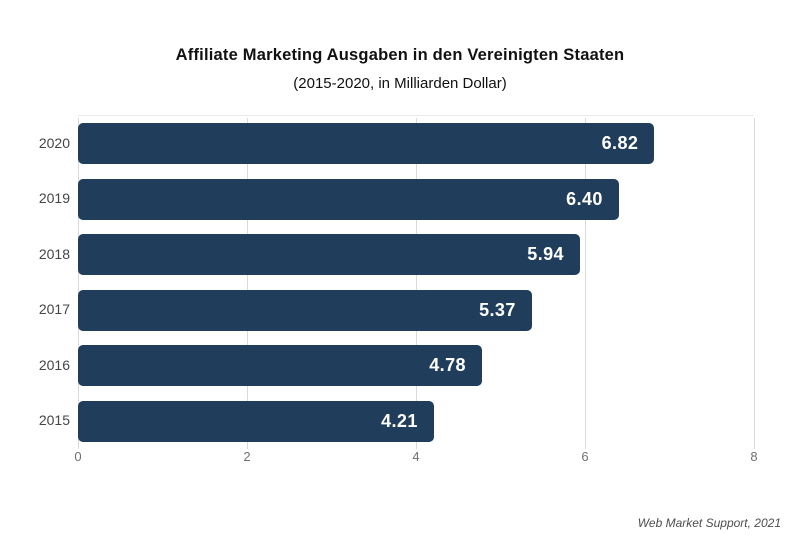 The image size is (800, 550). Describe the element at coordinates (54, 142) in the screenshot. I see `year-label-2020: 2020` at that location.